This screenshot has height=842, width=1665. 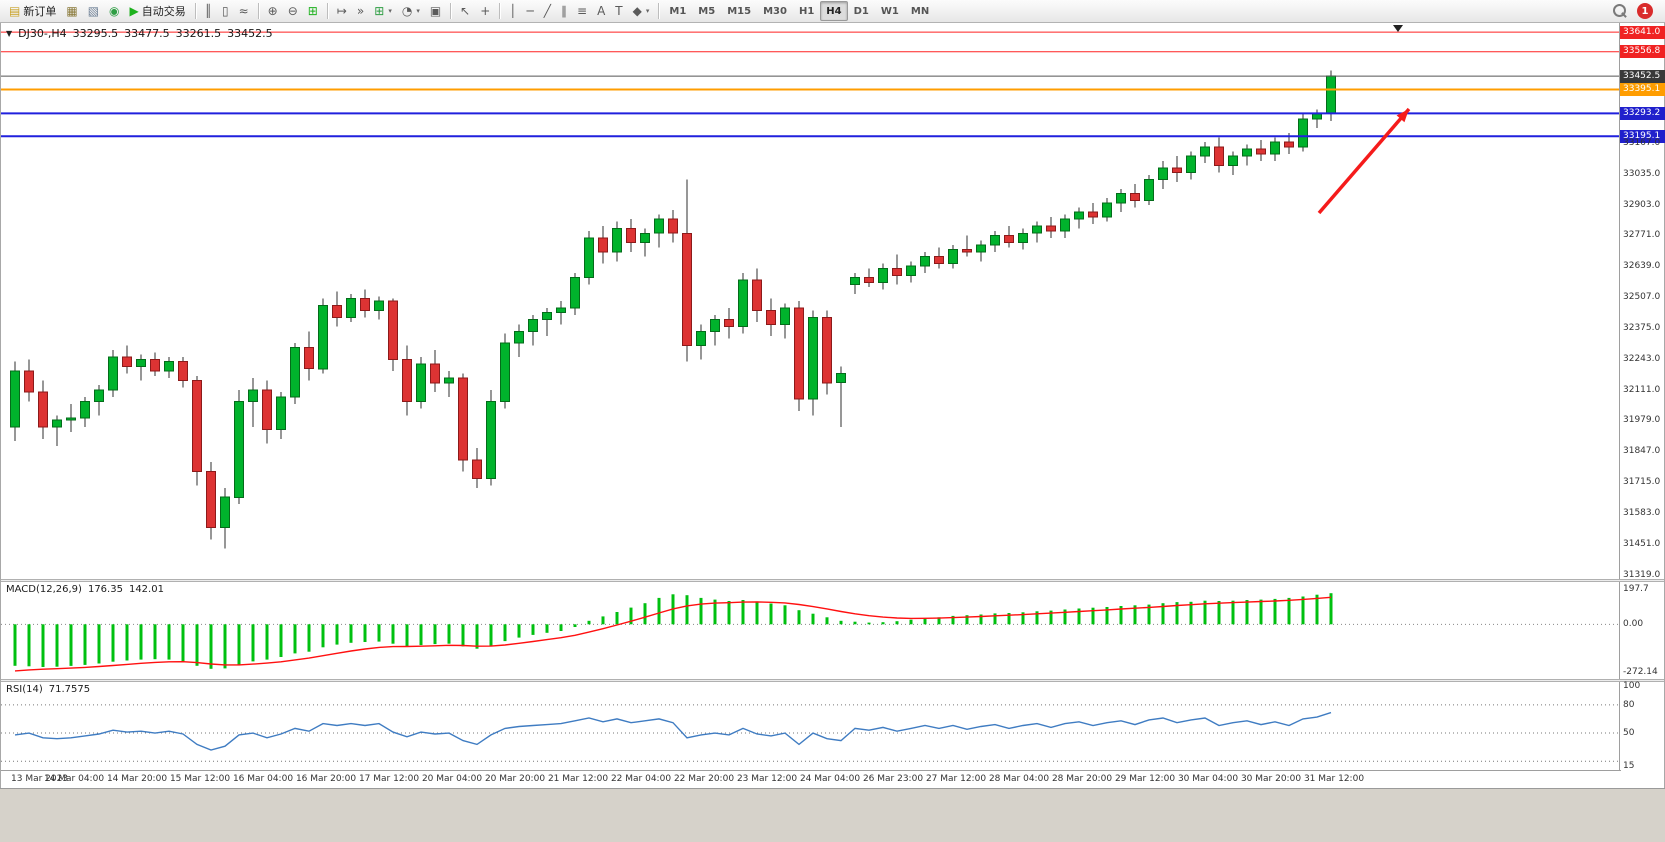 What do you see at coordinates (834, 11) in the screenshot?
I see `tf-h4-button: H4` at bounding box center [834, 11].